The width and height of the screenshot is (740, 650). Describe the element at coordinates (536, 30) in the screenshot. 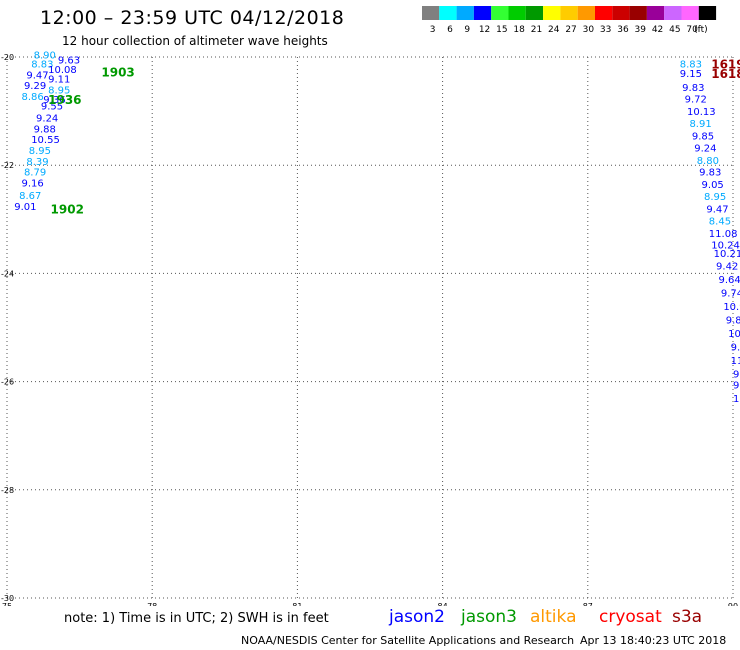

I see `color-bin-label: 21` at that location.